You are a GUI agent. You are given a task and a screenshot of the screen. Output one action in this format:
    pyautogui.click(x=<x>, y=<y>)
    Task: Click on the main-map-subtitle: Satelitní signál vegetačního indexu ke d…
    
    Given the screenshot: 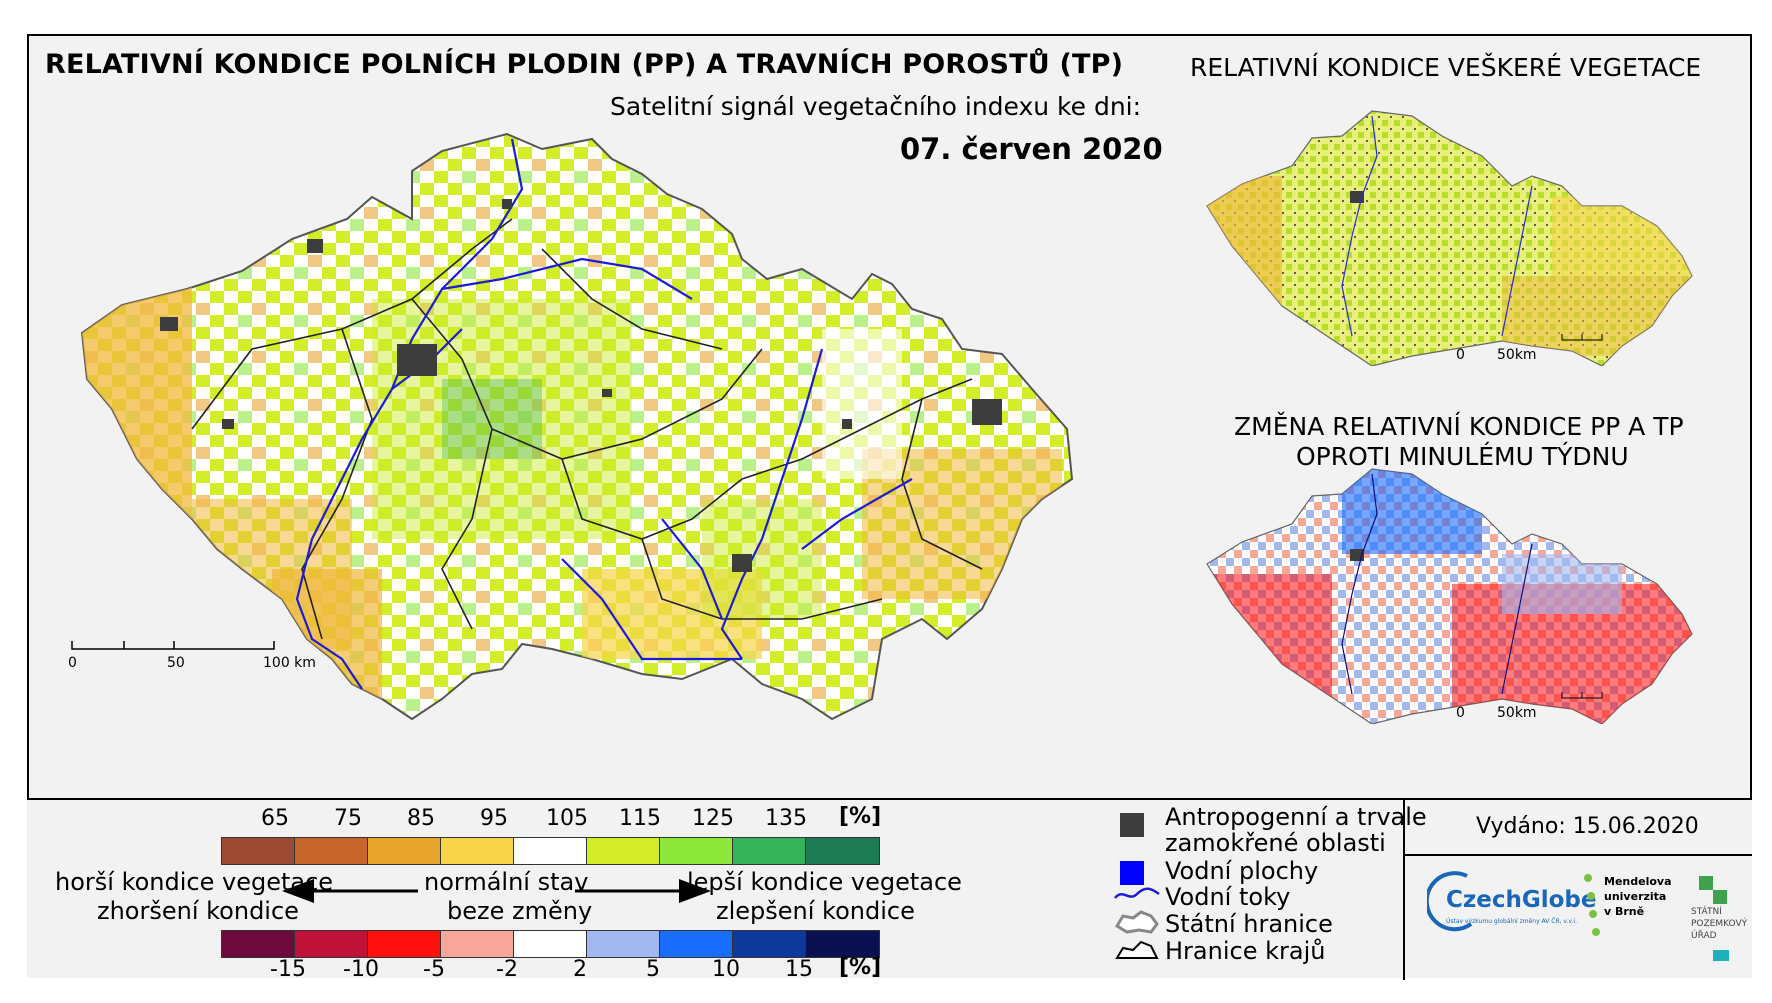 What is the action you would take?
    pyautogui.click(x=876, y=106)
    